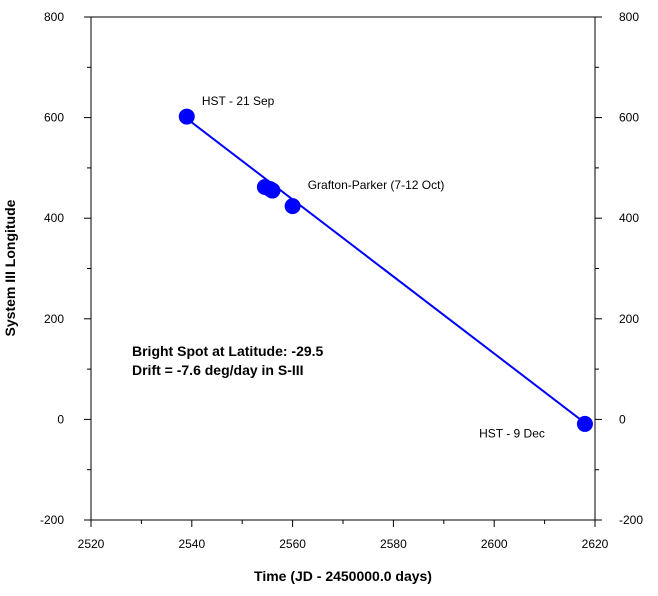 The width and height of the screenshot is (658, 596). What do you see at coordinates (228, 351) in the screenshot?
I see `note-latitude: Bright Spot at Latitude: -29.5` at bounding box center [228, 351].